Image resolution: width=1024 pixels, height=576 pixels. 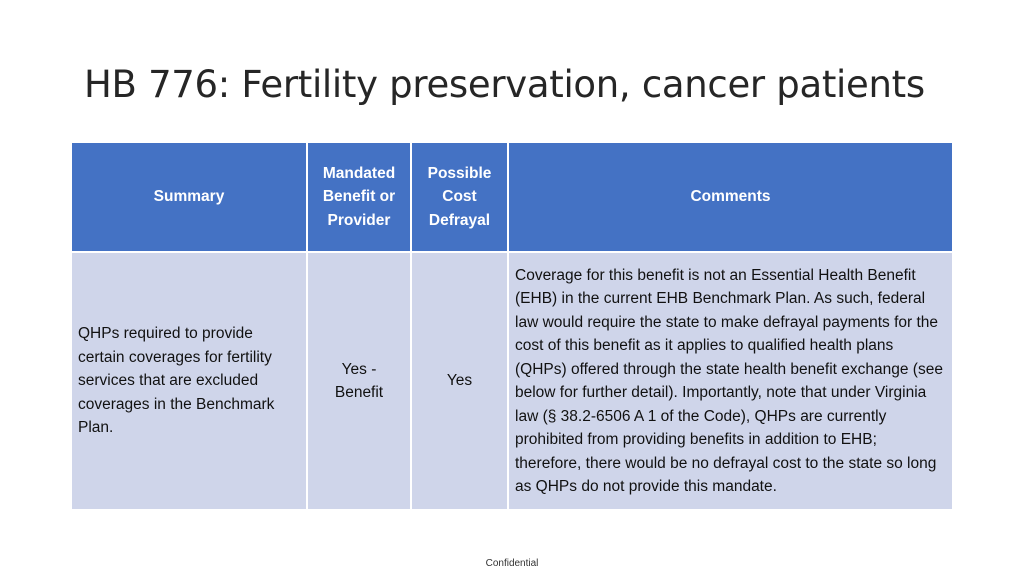 I want to click on footer-confidential: Confidential, so click(x=512, y=563).